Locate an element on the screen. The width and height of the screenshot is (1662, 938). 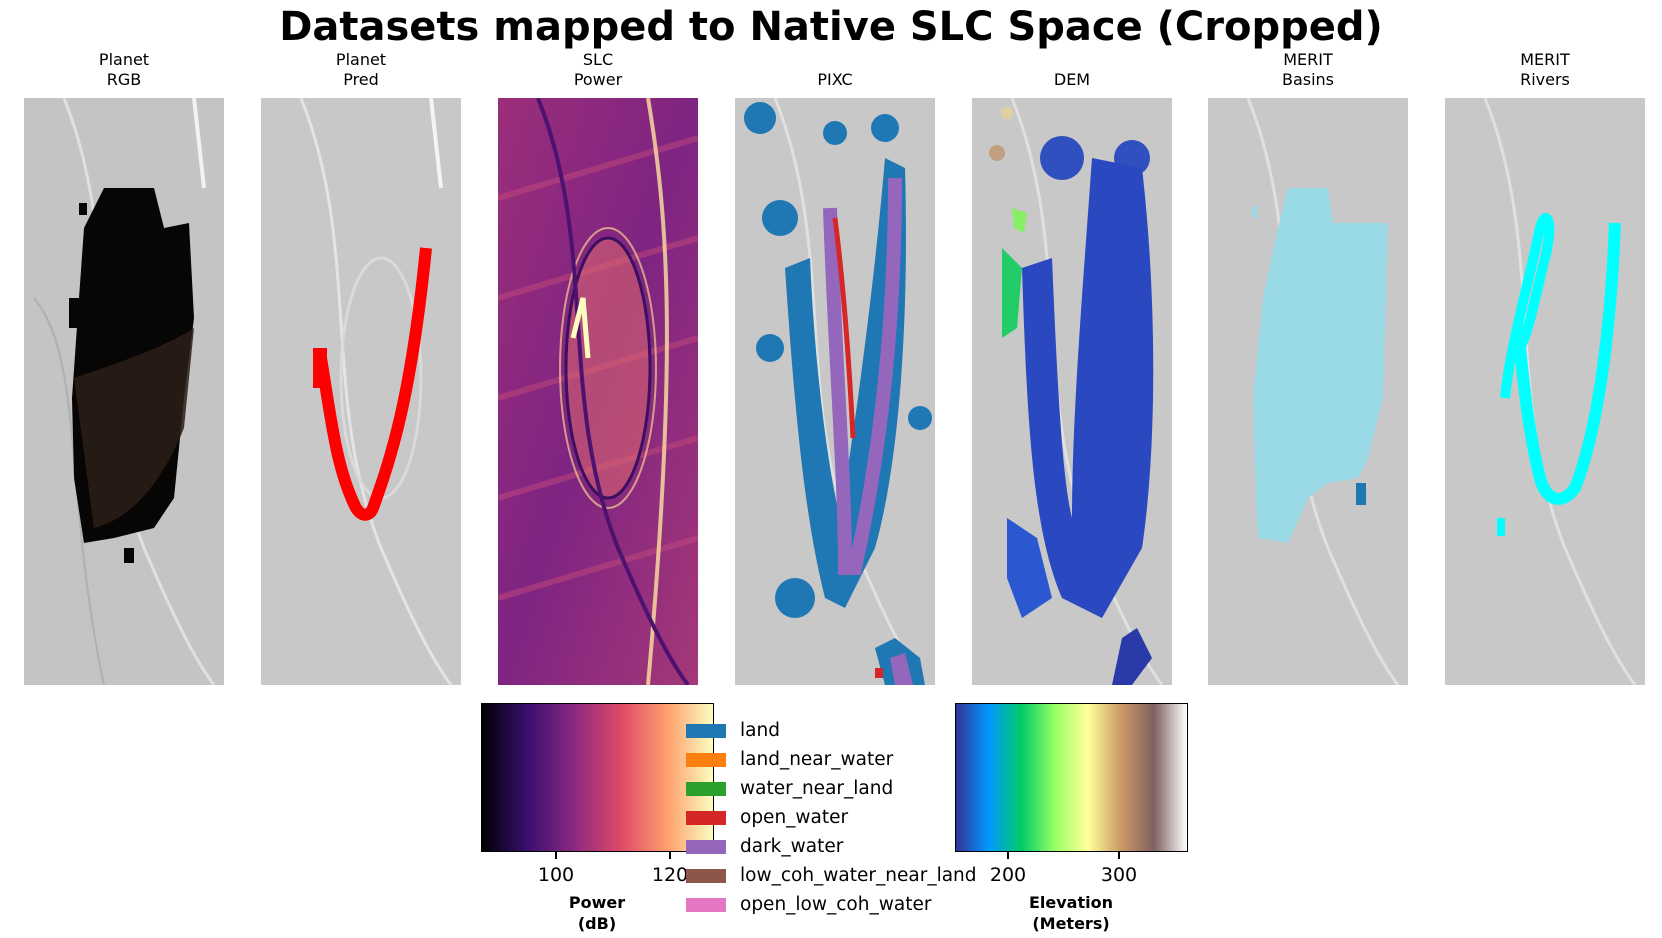
panel-label-planet-rgb: Planet RGB is located at coordinates (124, 70).